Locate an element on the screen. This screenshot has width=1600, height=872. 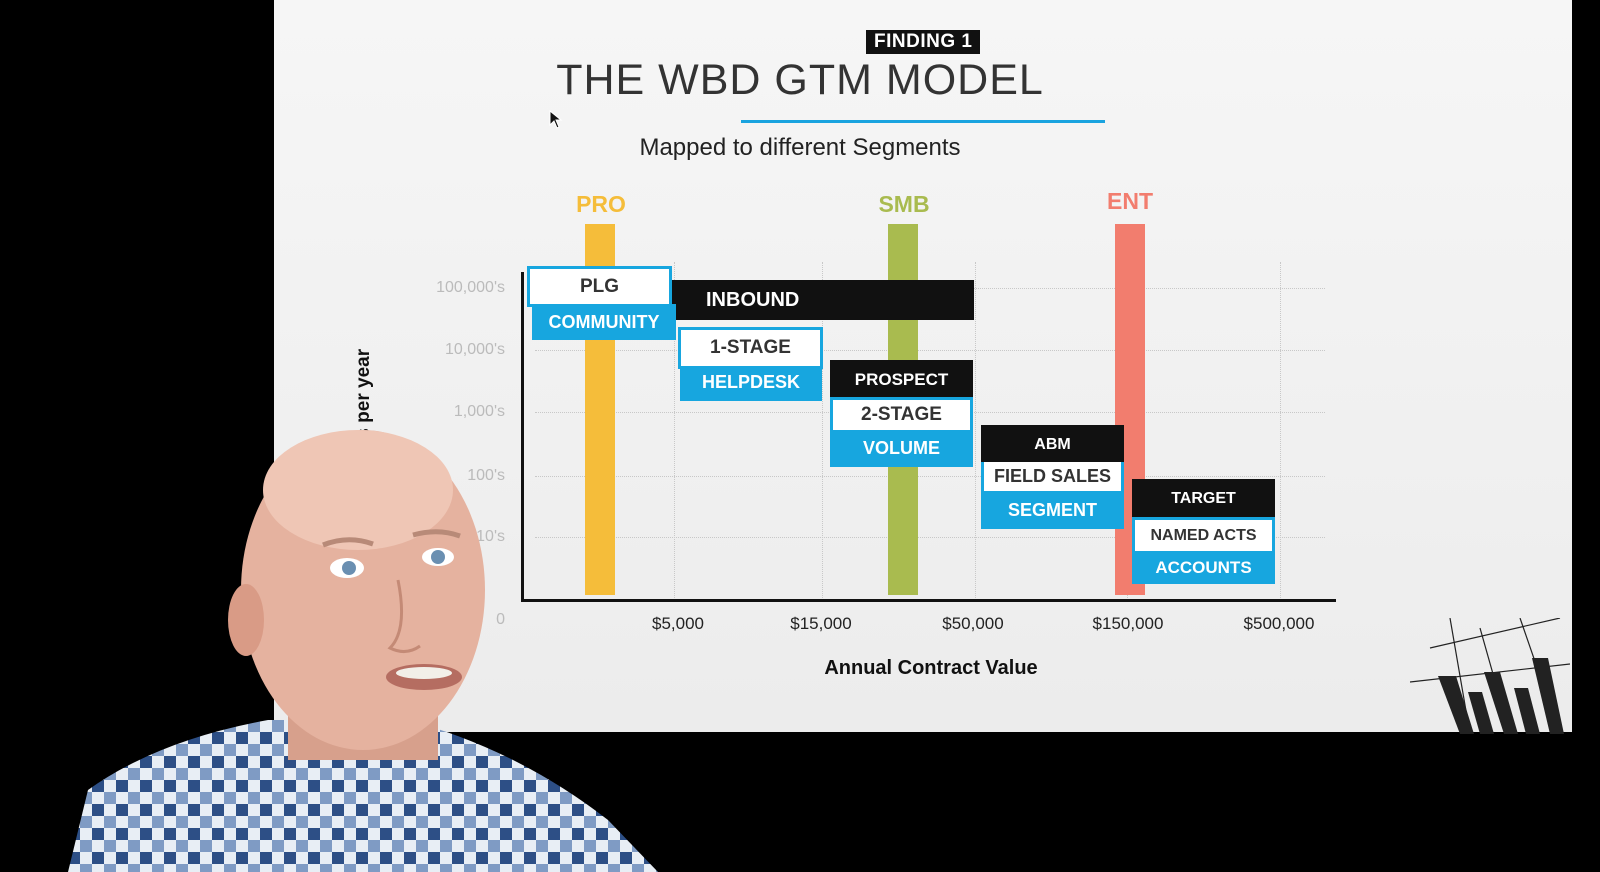
y-tick-label: 10,000's is located at coordinates (475, 349).